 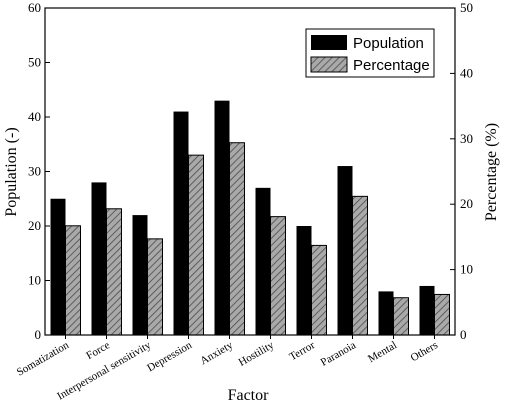 What do you see at coordinates (257, 354) in the screenshot?
I see `x-tick-label: Hostility` at bounding box center [257, 354].